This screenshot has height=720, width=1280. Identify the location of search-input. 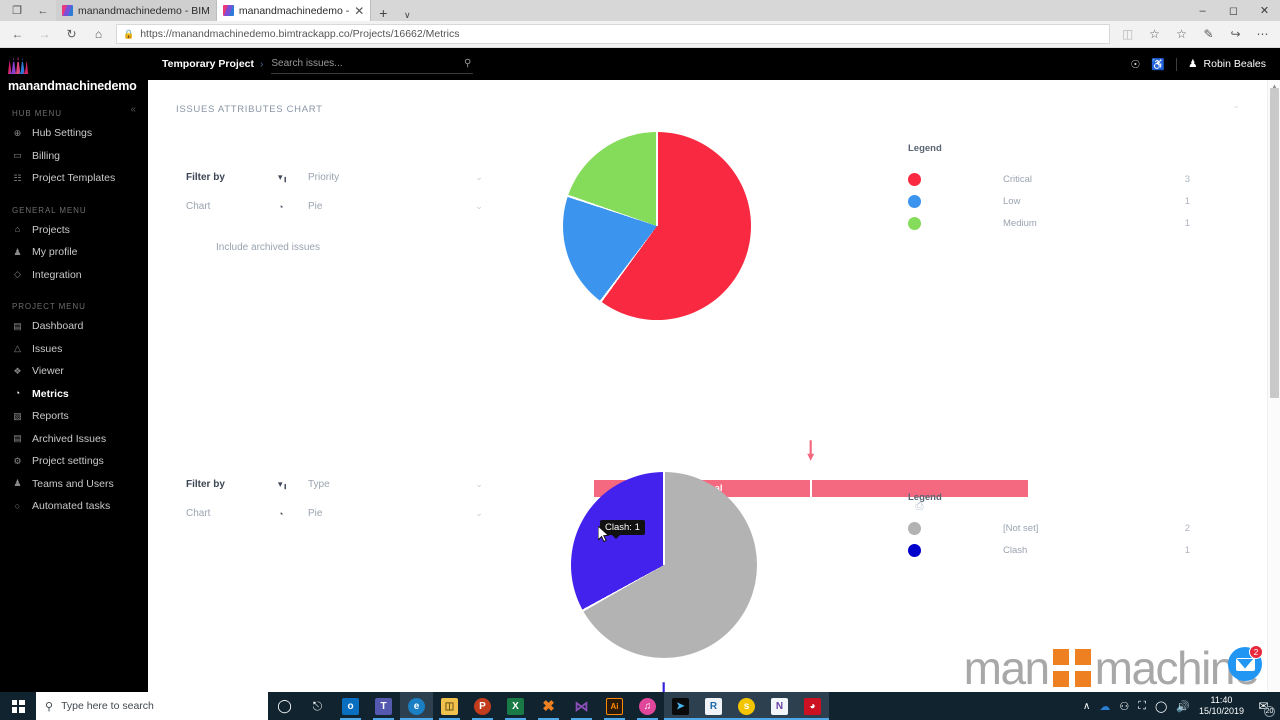
(372, 63).